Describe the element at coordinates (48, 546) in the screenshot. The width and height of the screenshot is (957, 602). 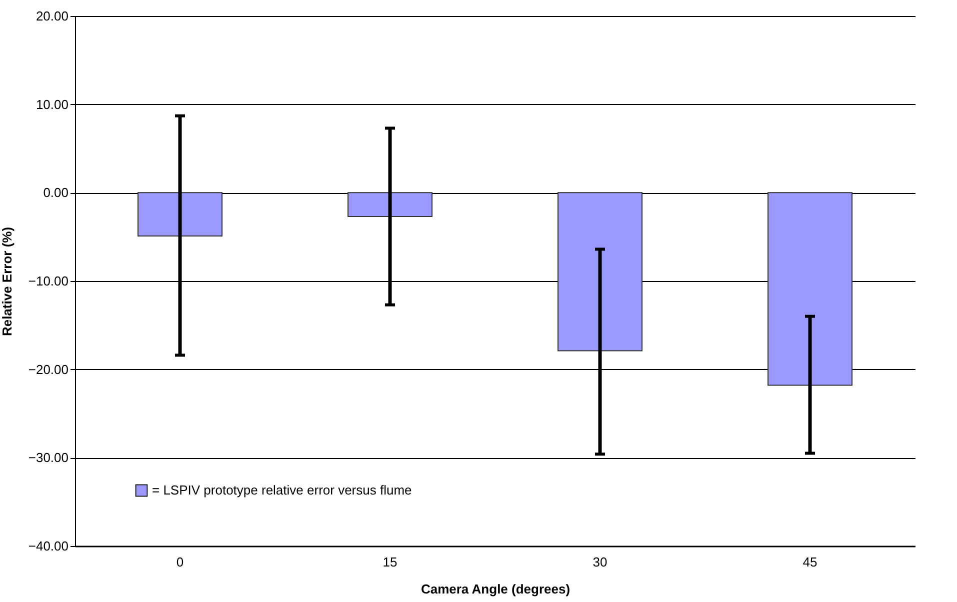
I see `y-tick-label: −40.00` at that location.